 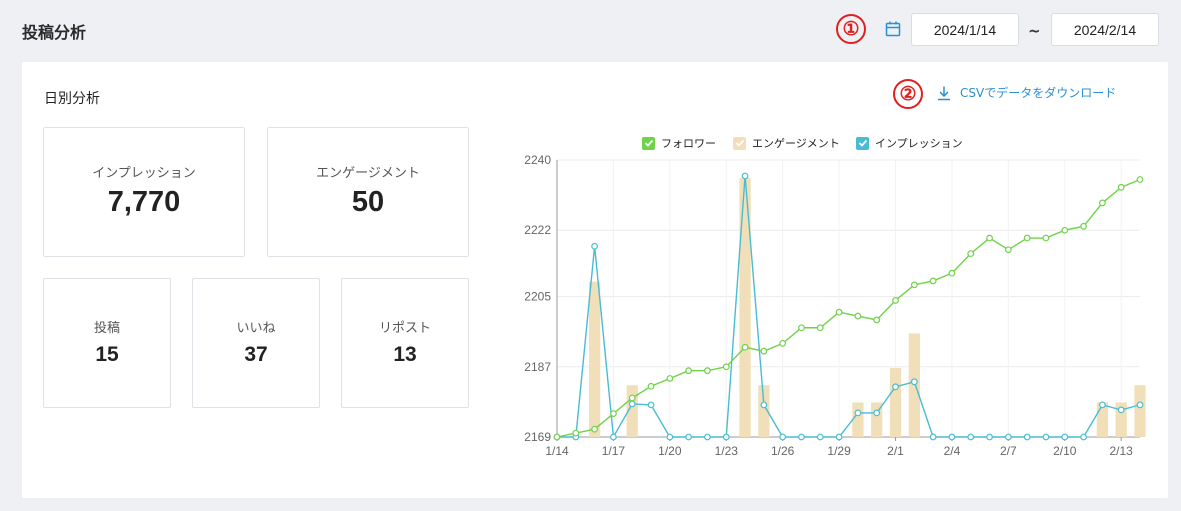 What do you see at coordinates (107, 343) in the screenshot?
I see `stat-card-posts: 投稿 15` at bounding box center [107, 343].